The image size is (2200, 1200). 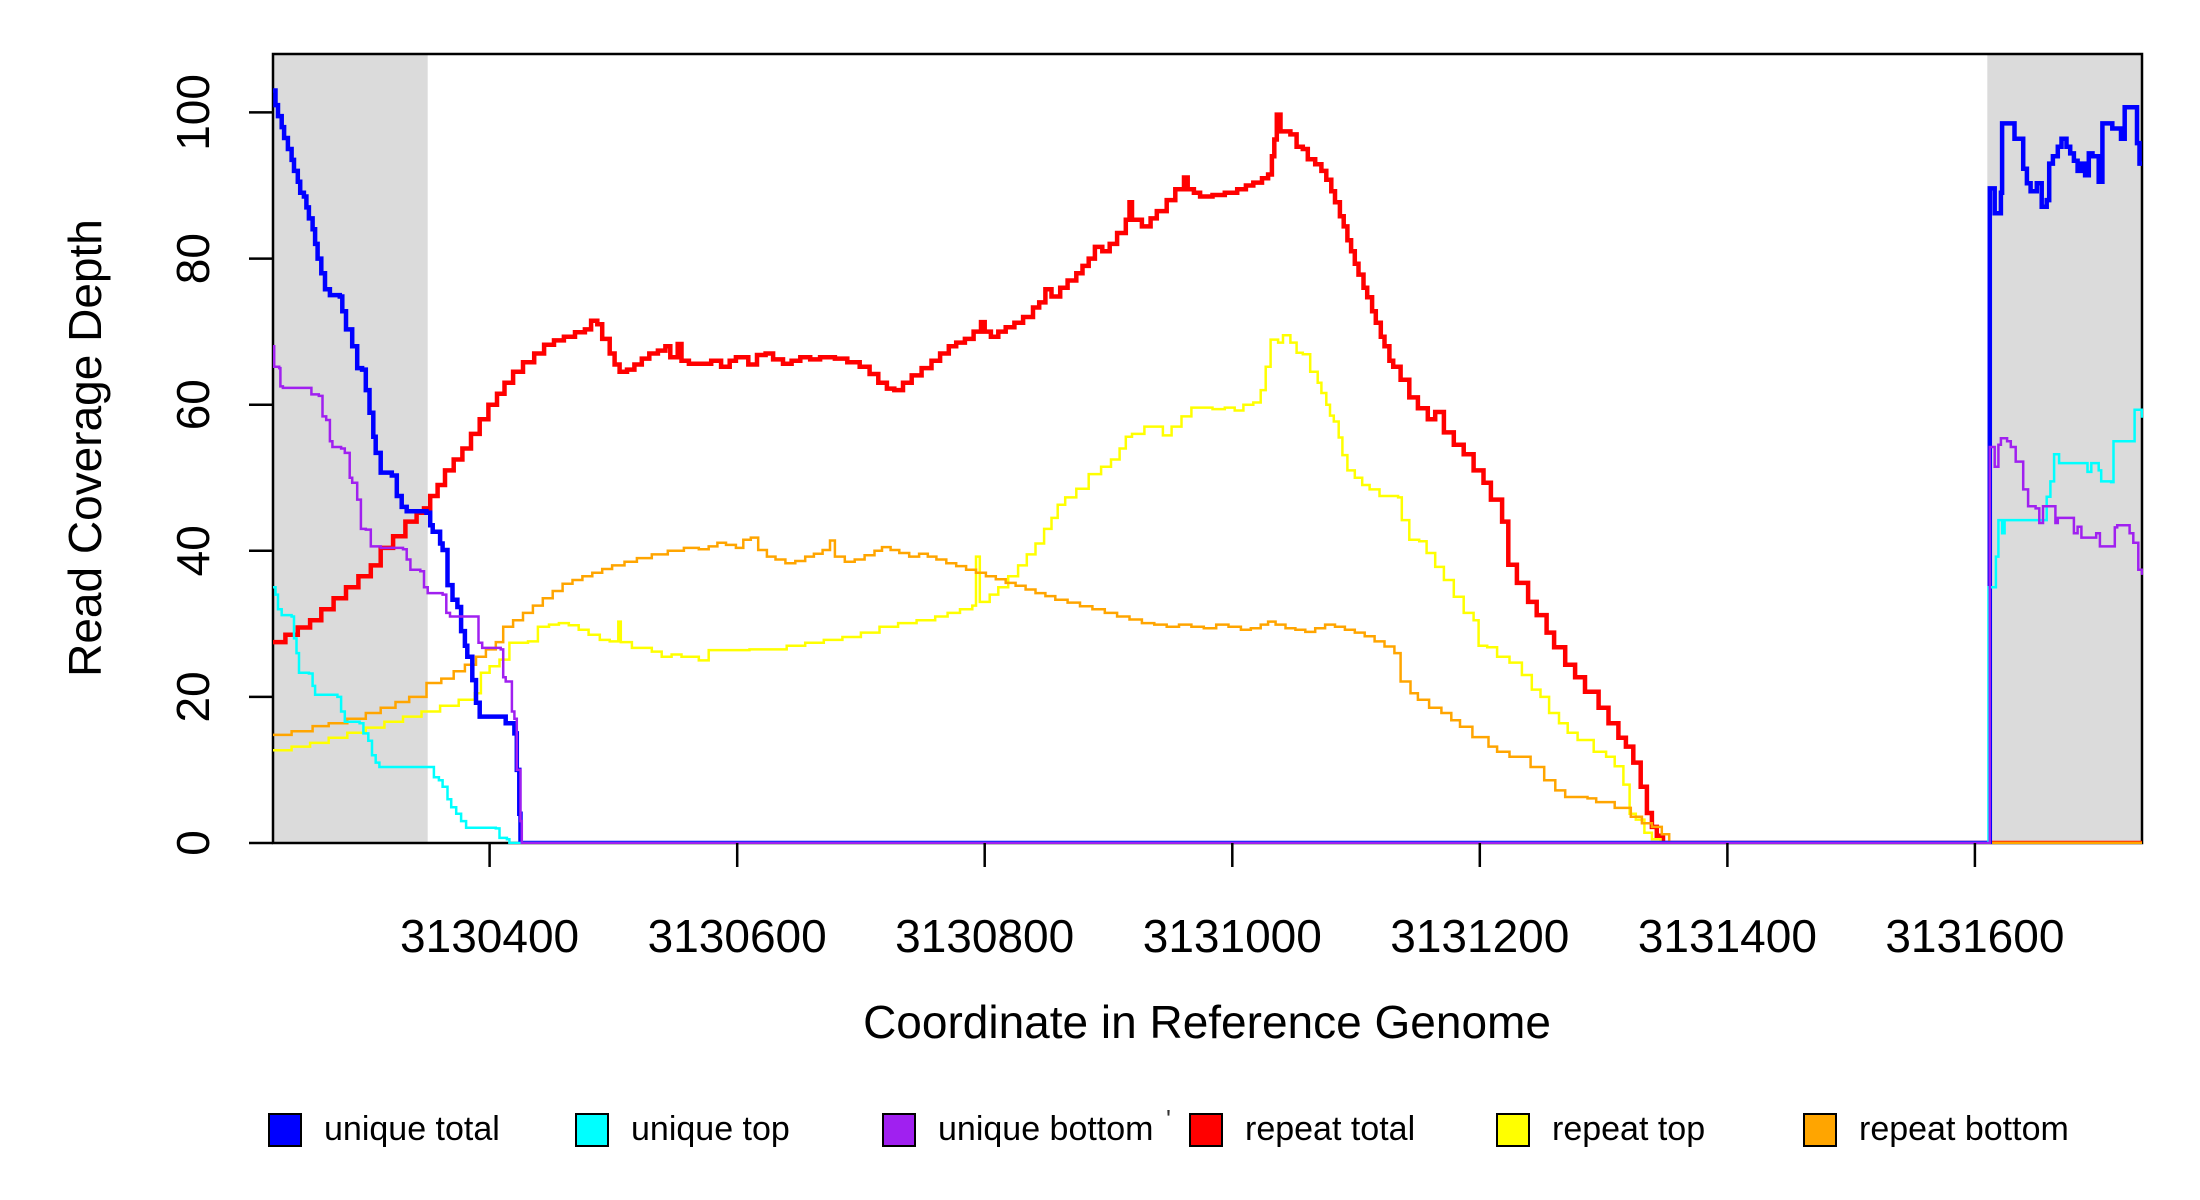 I want to click on legend-item-unique-top: unique top, so click(x=682, y=1129).